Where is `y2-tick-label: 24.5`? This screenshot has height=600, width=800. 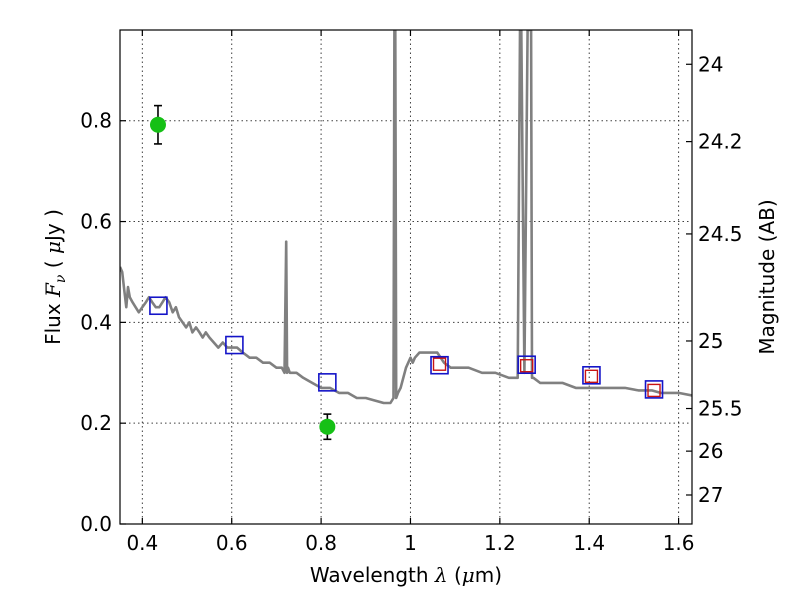 y2-tick-label: 24.5 is located at coordinates (720, 234).